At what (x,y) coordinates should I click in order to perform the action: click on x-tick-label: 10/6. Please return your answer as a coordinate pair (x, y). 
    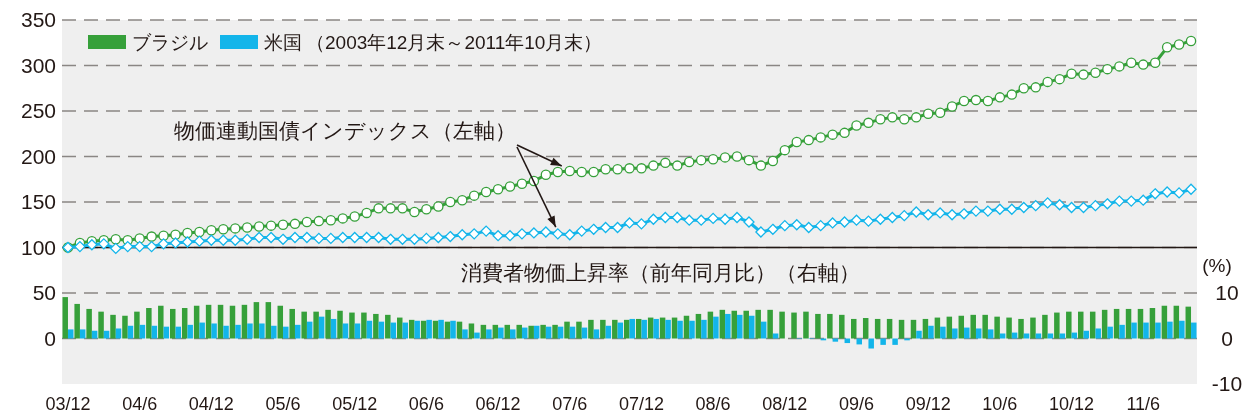
    Looking at the image, I should click on (1000, 404).